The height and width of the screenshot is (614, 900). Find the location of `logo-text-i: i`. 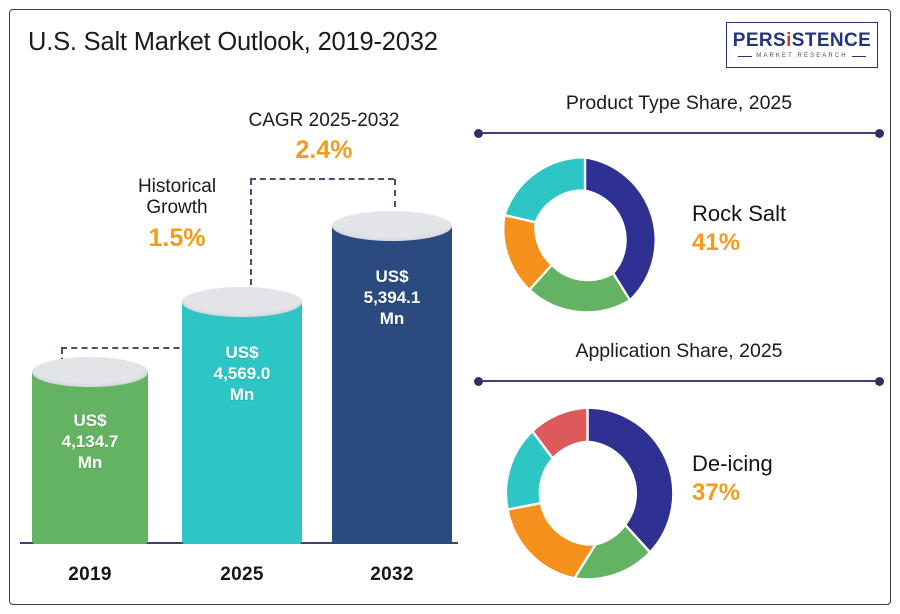

logo-text-i: i is located at coordinates (789, 40).